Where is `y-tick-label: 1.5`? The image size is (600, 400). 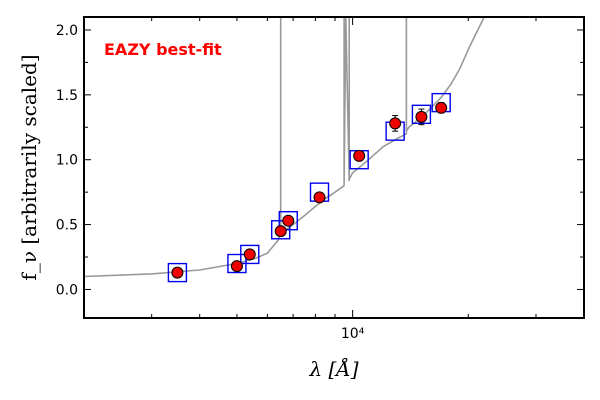
y-tick-label: 1.5 is located at coordinates (67, 96).